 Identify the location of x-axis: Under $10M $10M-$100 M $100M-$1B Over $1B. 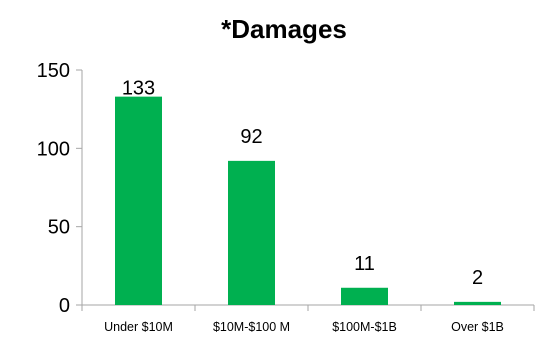
(308, 319).